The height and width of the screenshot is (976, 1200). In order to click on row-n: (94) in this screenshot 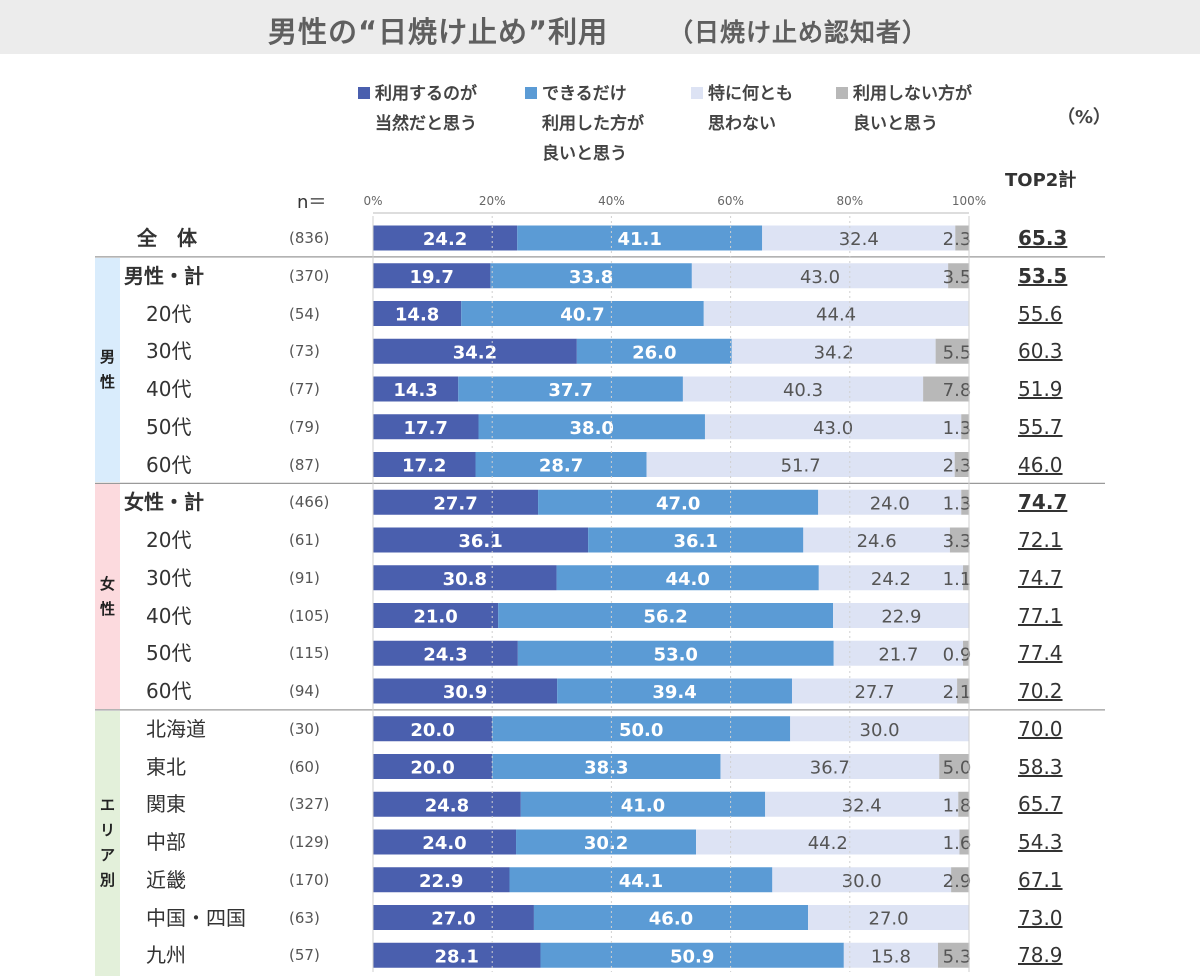, I will do `click(304, 691)`.